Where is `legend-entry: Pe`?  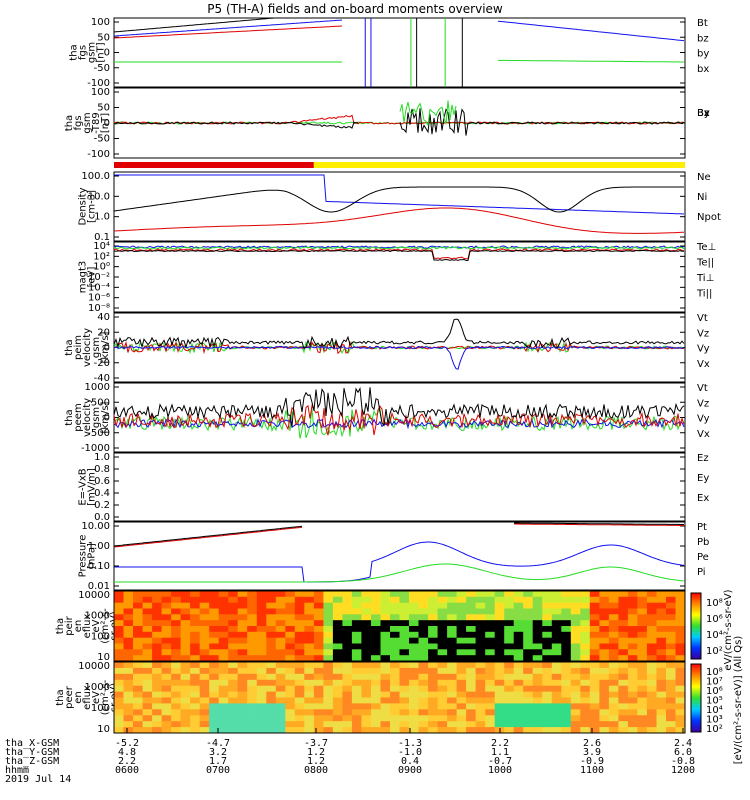 legend-entry: Pe is located at coordinates (703, 557).